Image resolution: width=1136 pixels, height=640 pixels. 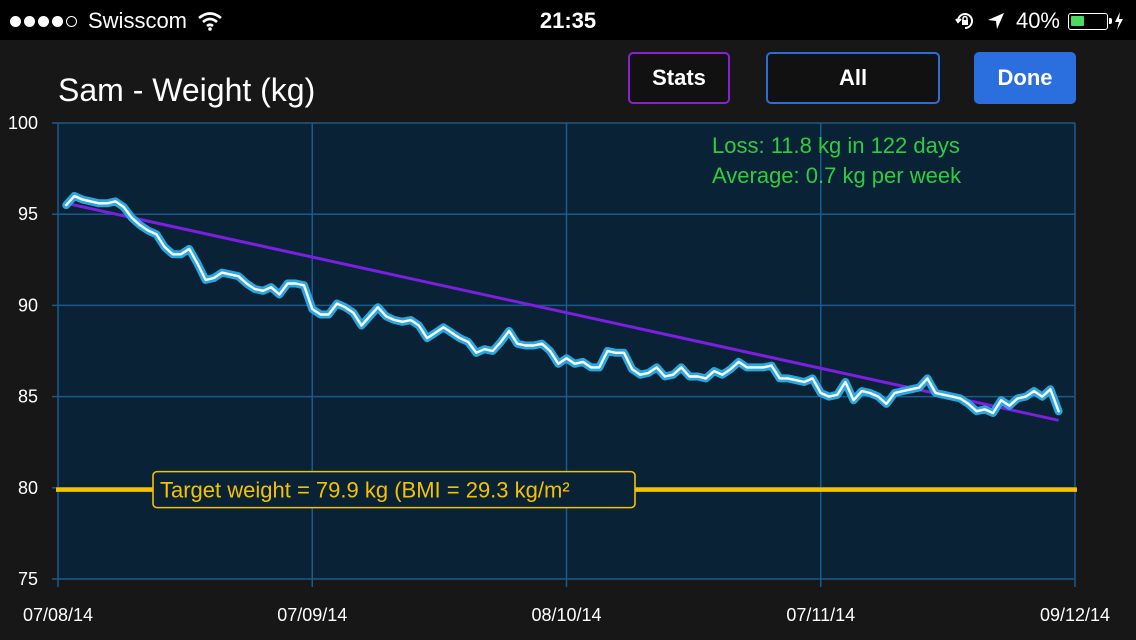 I want to click on charging-bolt-icon, so click(x=1119, y=21).